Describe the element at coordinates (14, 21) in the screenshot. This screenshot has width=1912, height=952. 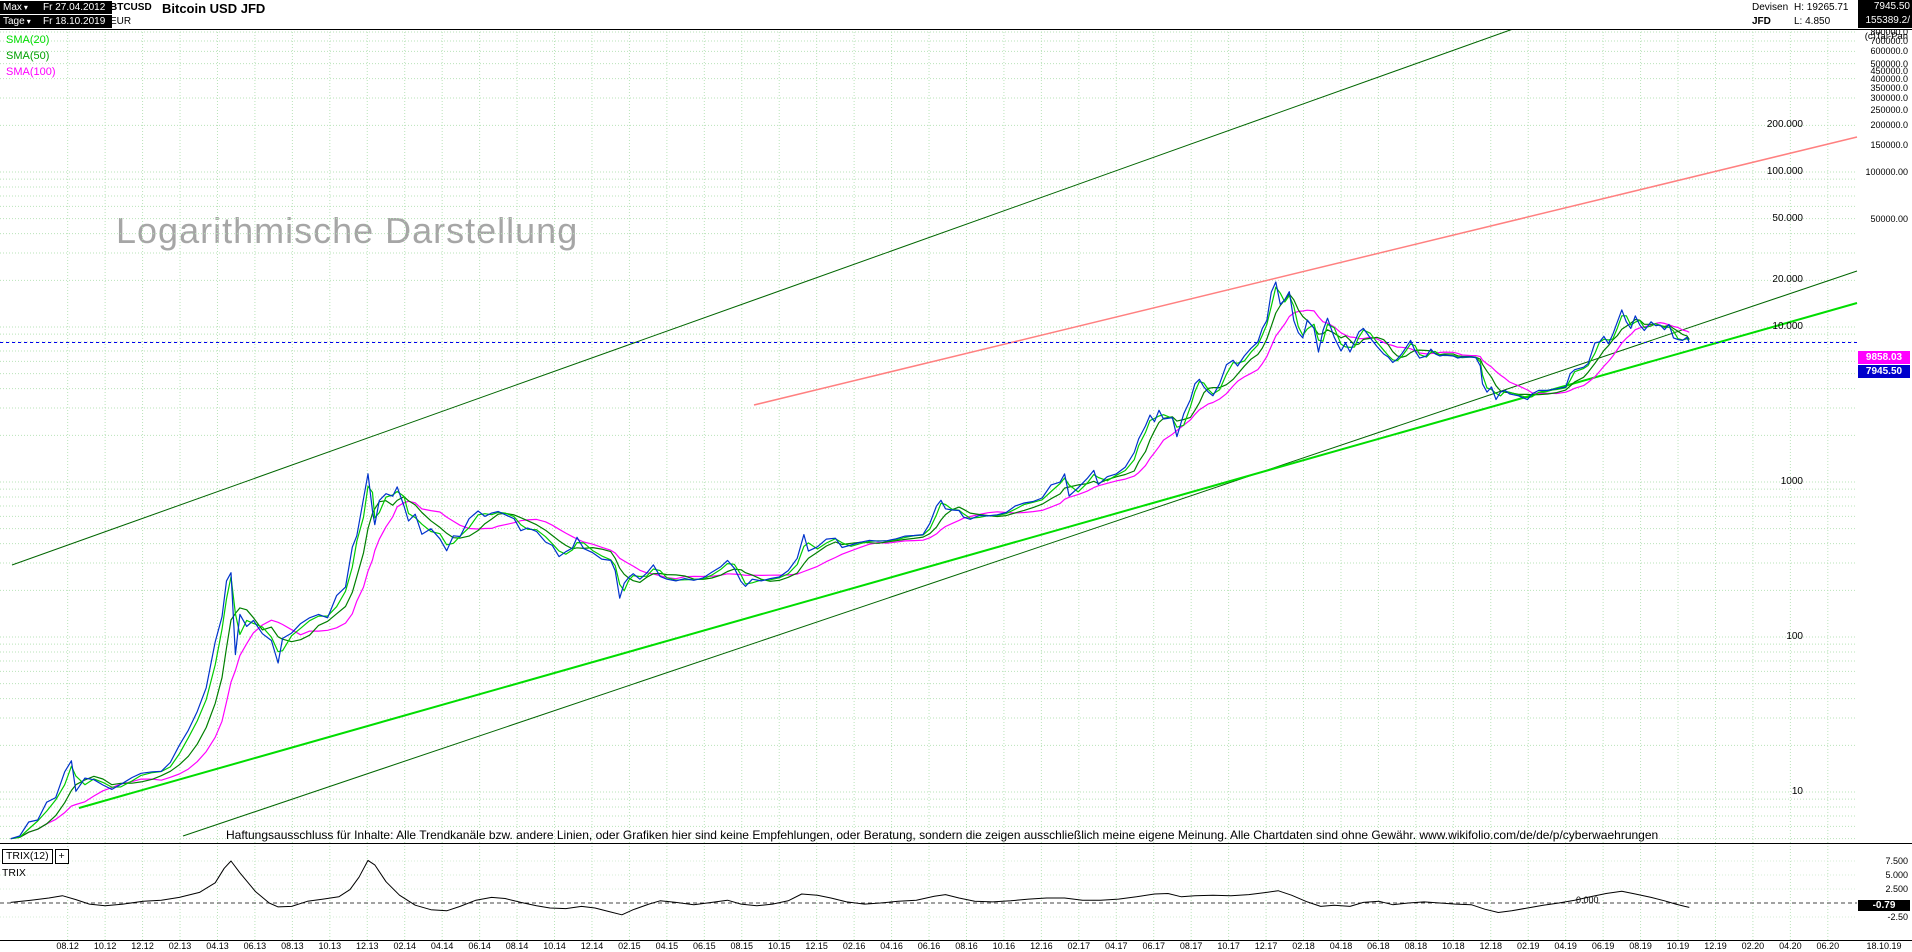
I see `timeframe-dropdown-label: Tage` at that location.